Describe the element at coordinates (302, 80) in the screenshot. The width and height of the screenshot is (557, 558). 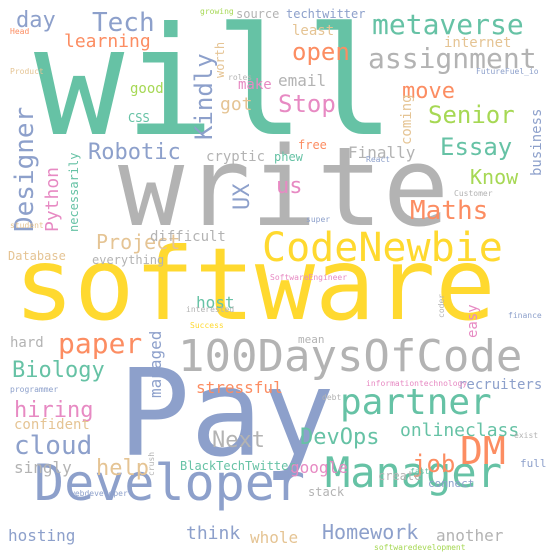
I see `word-email: email` at that location.